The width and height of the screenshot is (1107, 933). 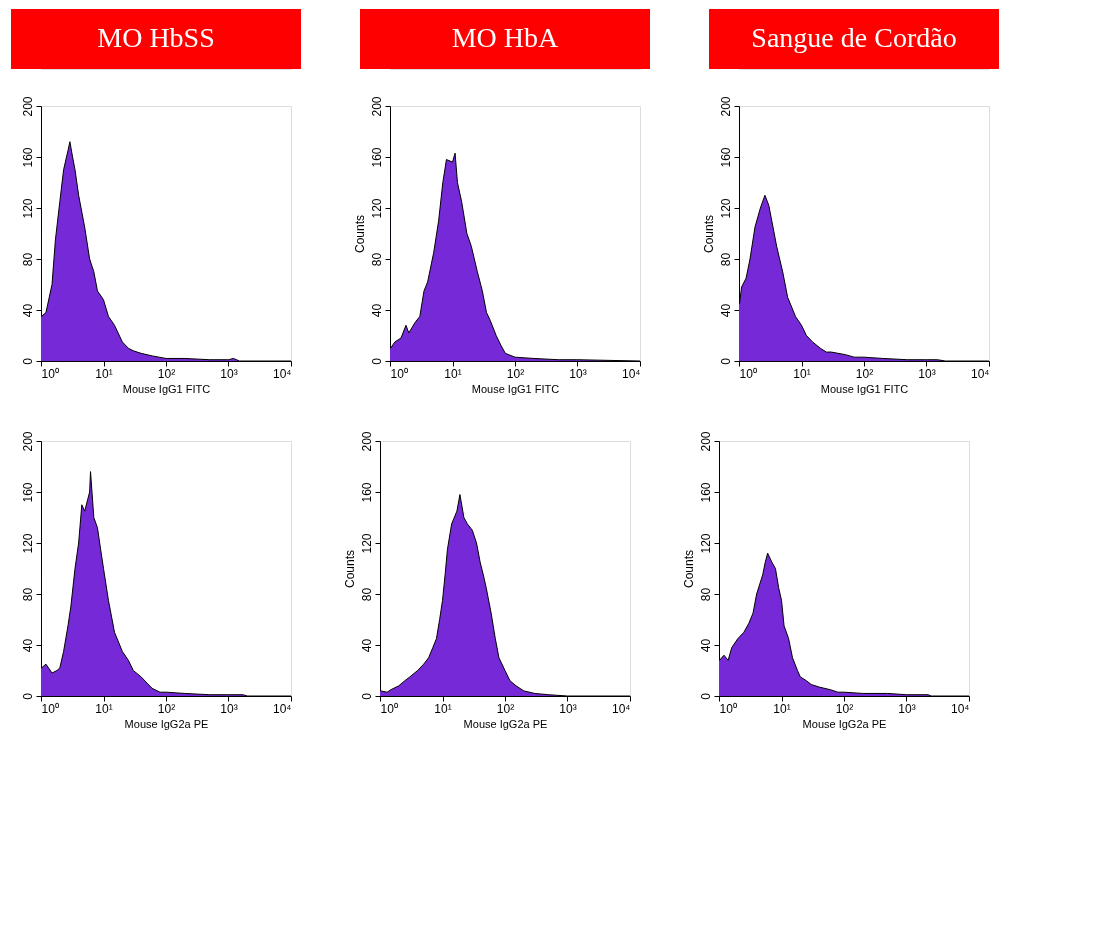 I want to click on chart-title: MO HbA, so click(x=505, y=37).